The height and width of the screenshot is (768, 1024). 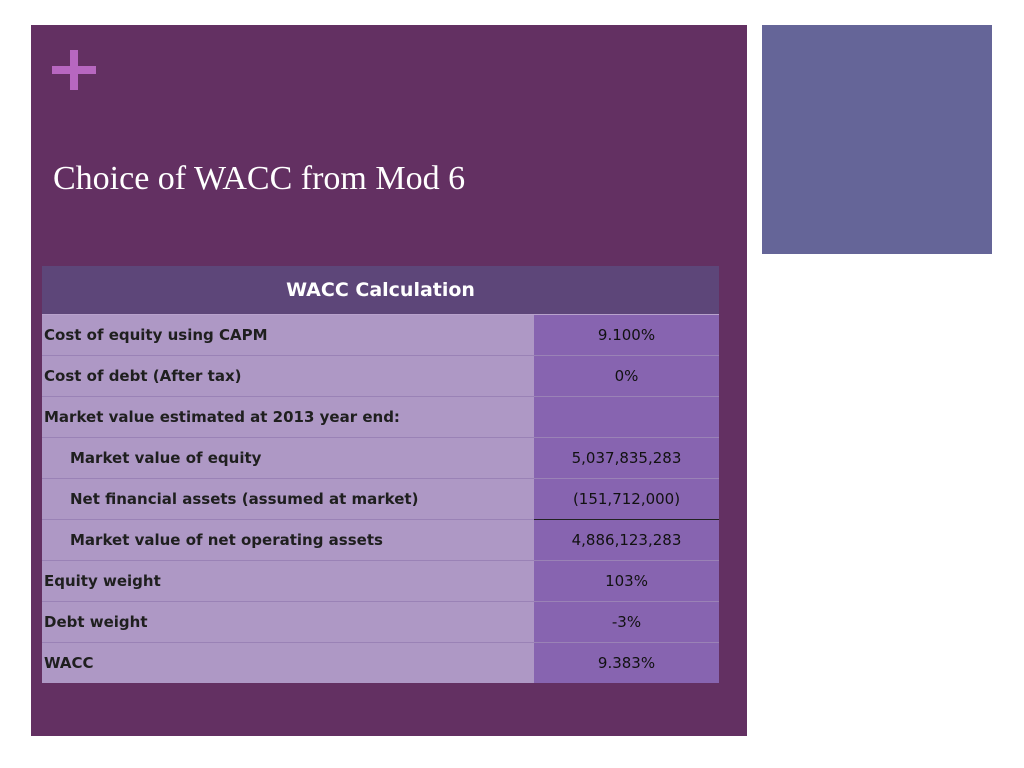 I want to click on row-label: WACC, so click(x=288, y=662).